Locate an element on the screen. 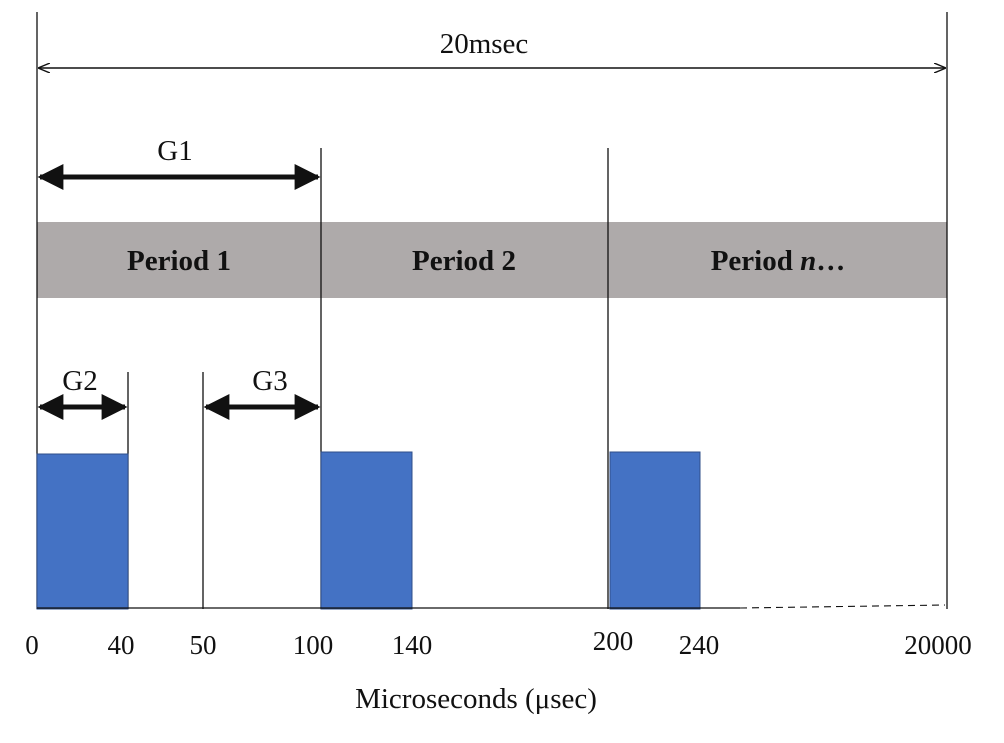  axis-ticks: 0 40 50 100 140 200 240 20000 is located at coordinates (498, 643).